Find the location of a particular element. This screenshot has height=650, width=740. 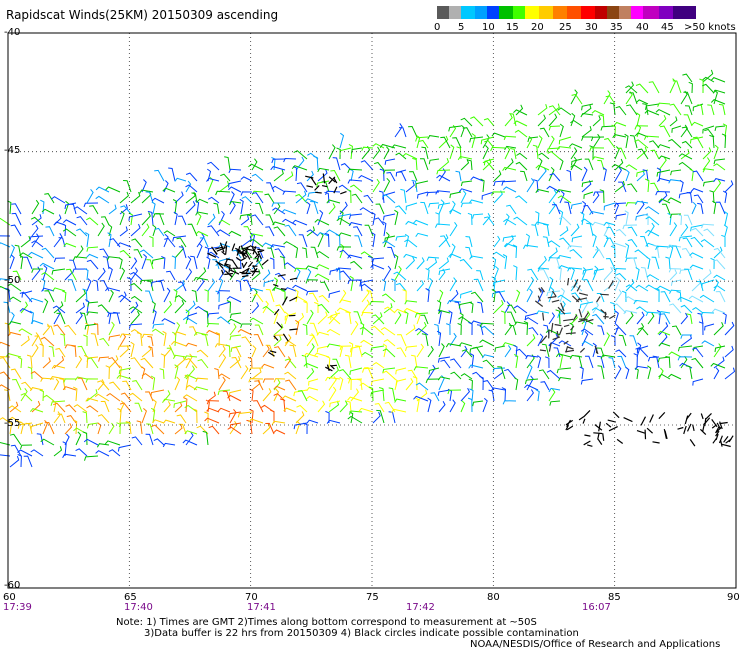

lon-tick-label: 90 is located at coordinates (733, 597).